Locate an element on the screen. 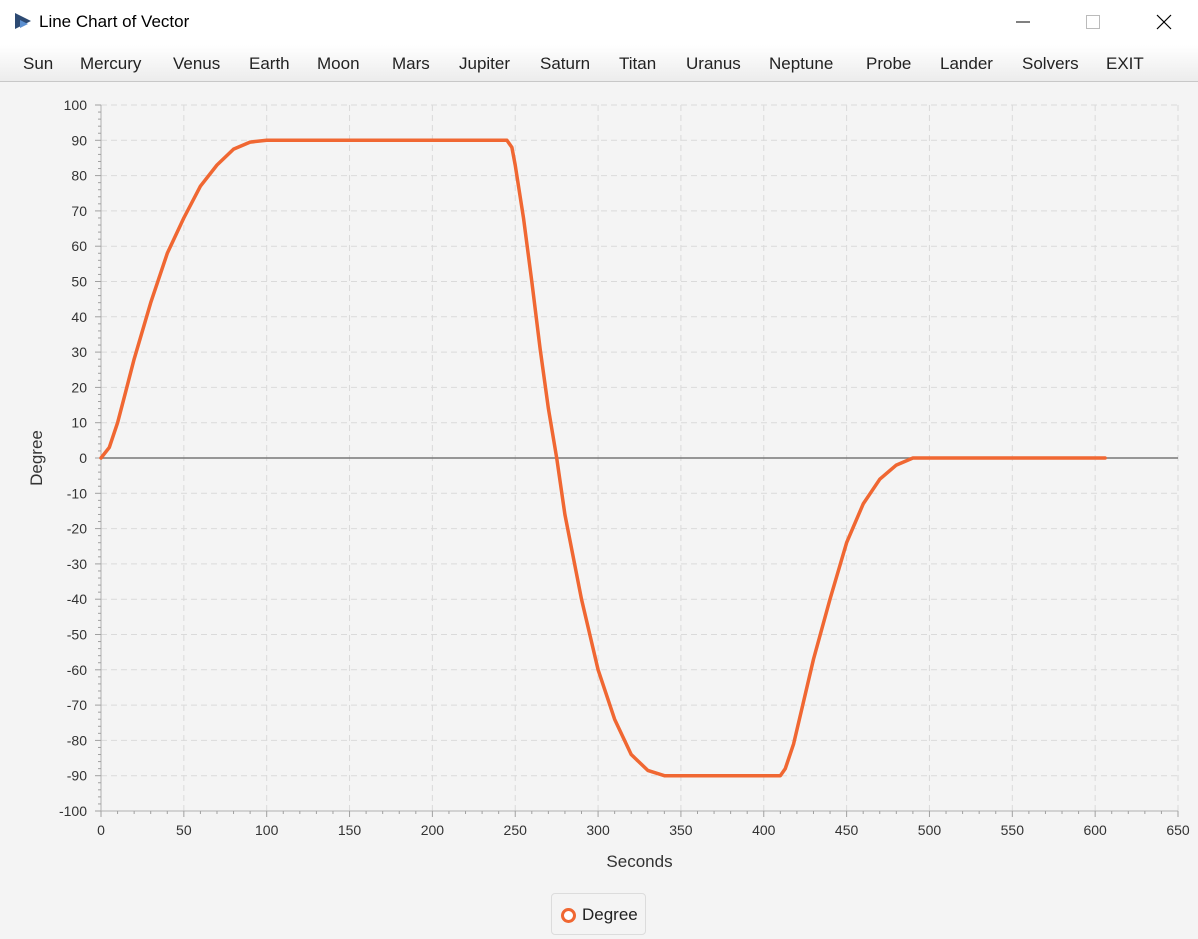  x-tick-label: 350 is located at coordinates (681, 830).